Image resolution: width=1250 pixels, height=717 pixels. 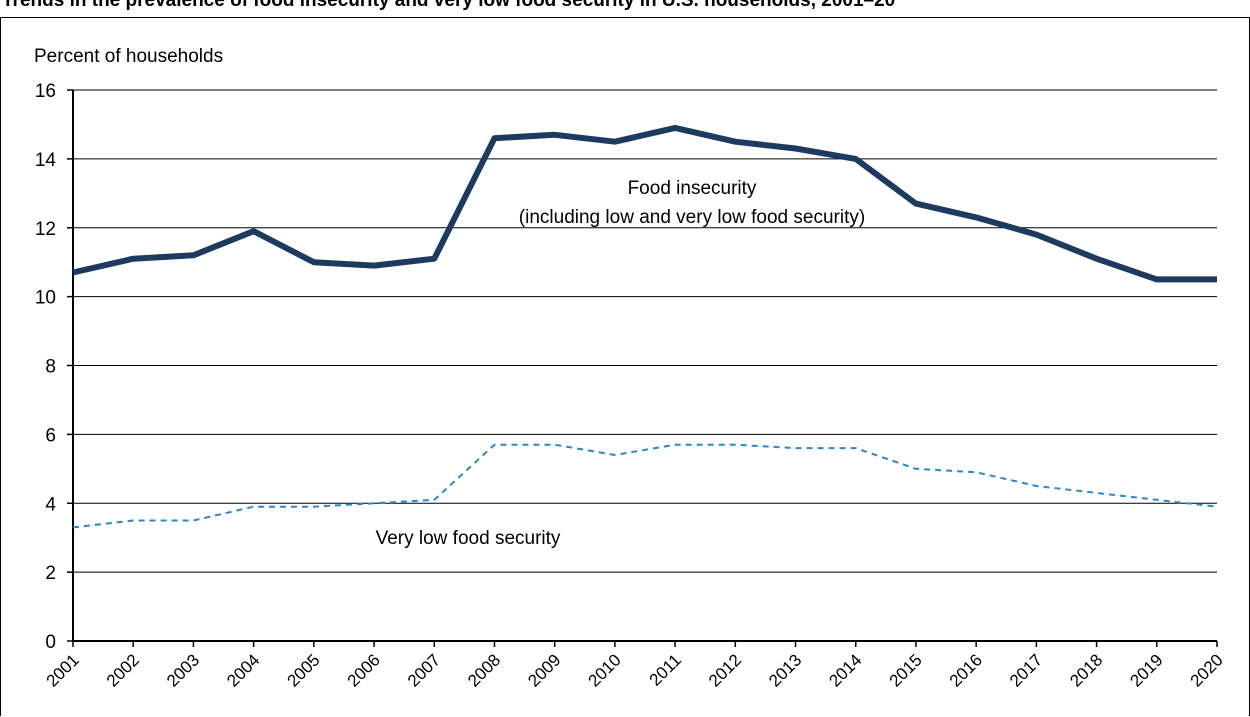 What do you see at coordinates (1146, 670) in the screenshot?
I see `x-tick-label: 2019` at bounding box center [1146, 670].